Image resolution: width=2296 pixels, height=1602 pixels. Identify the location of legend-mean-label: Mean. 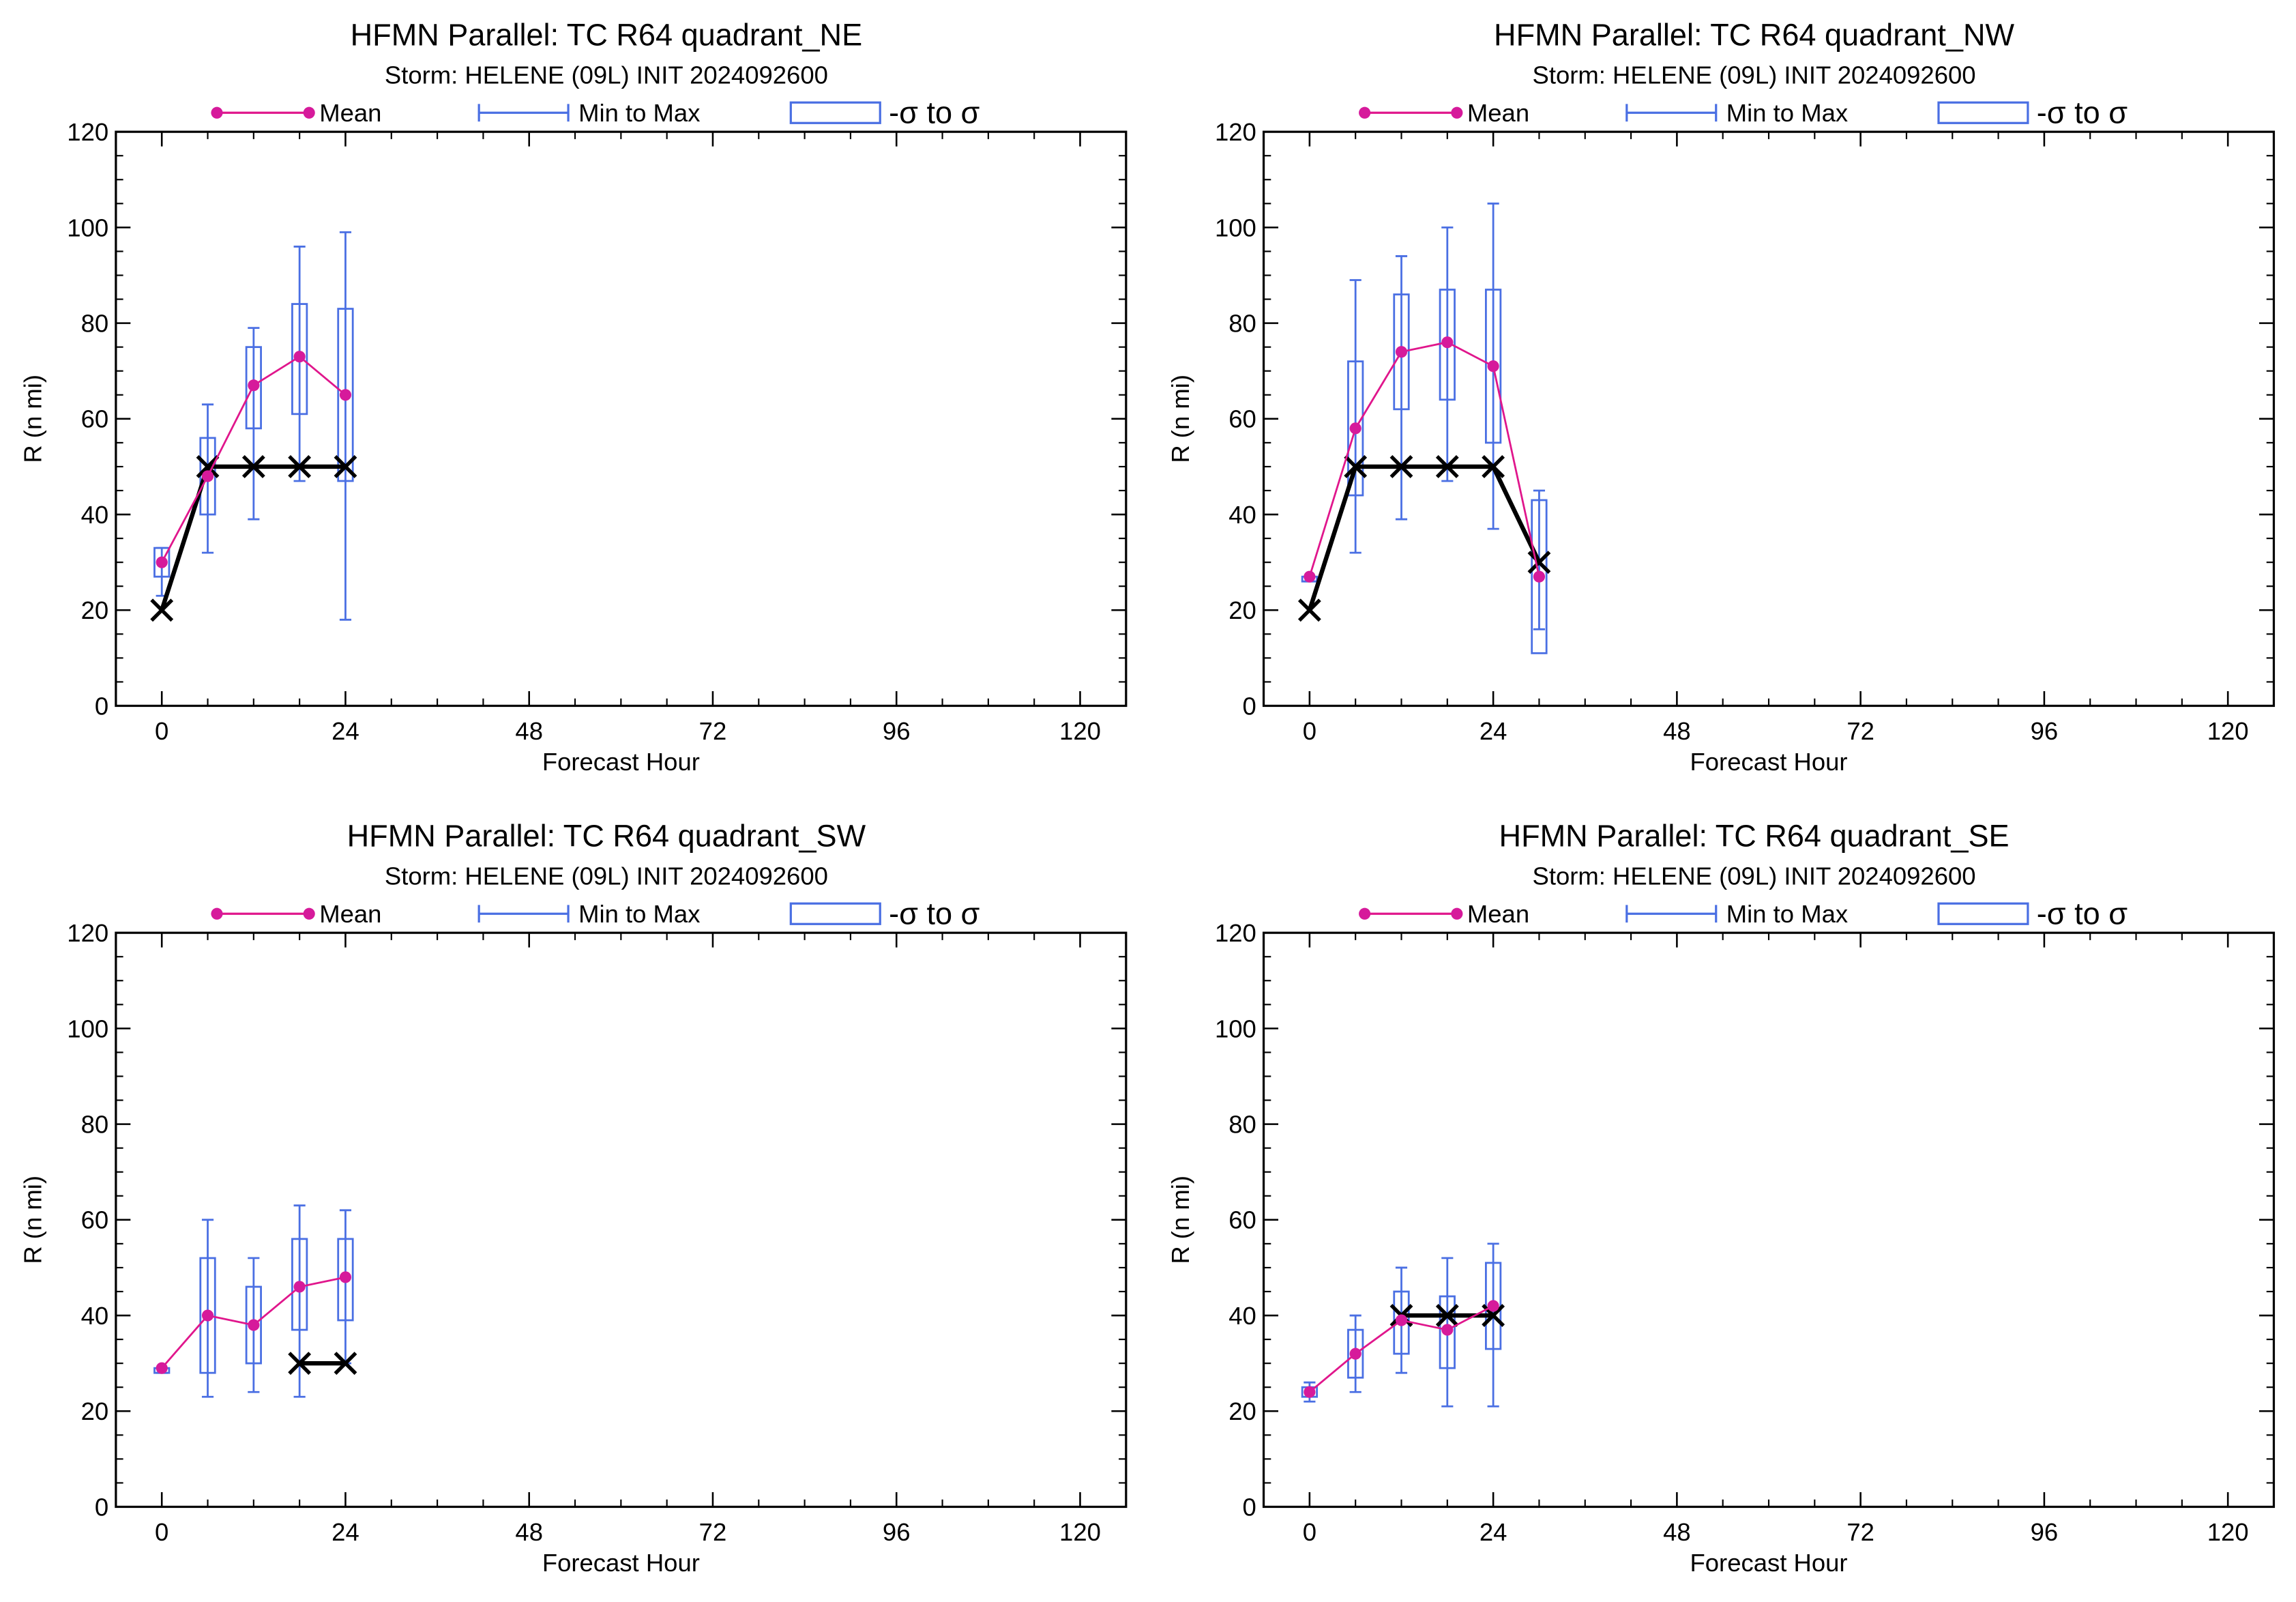
(350, 113).